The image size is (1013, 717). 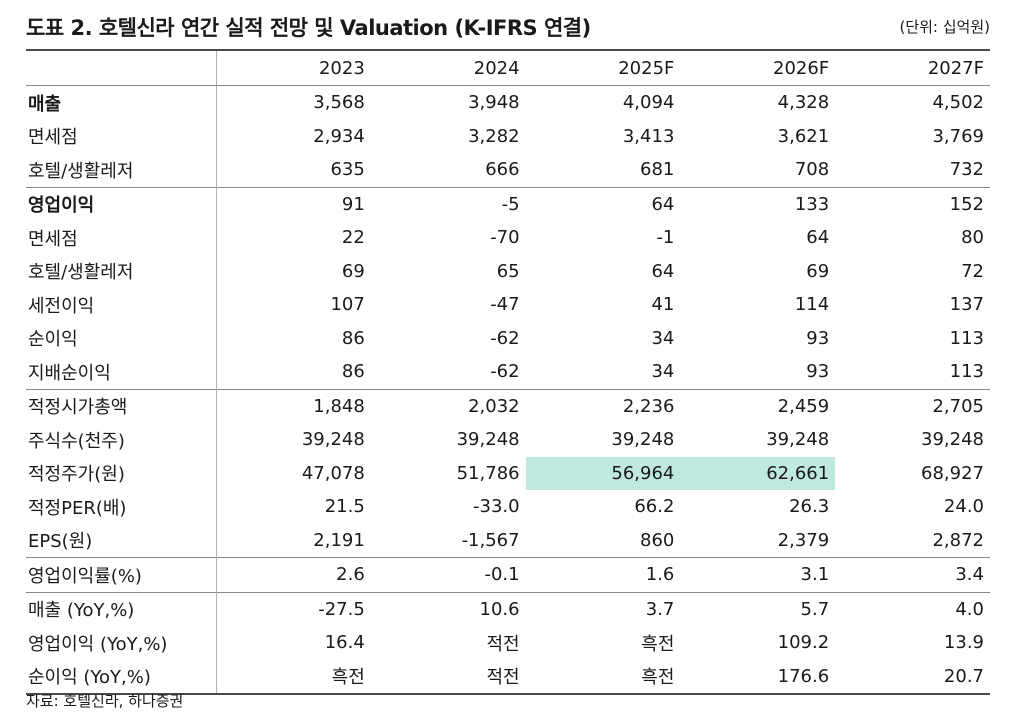 I want to click on table-cell: 3,413, so click(x=648, y=136).